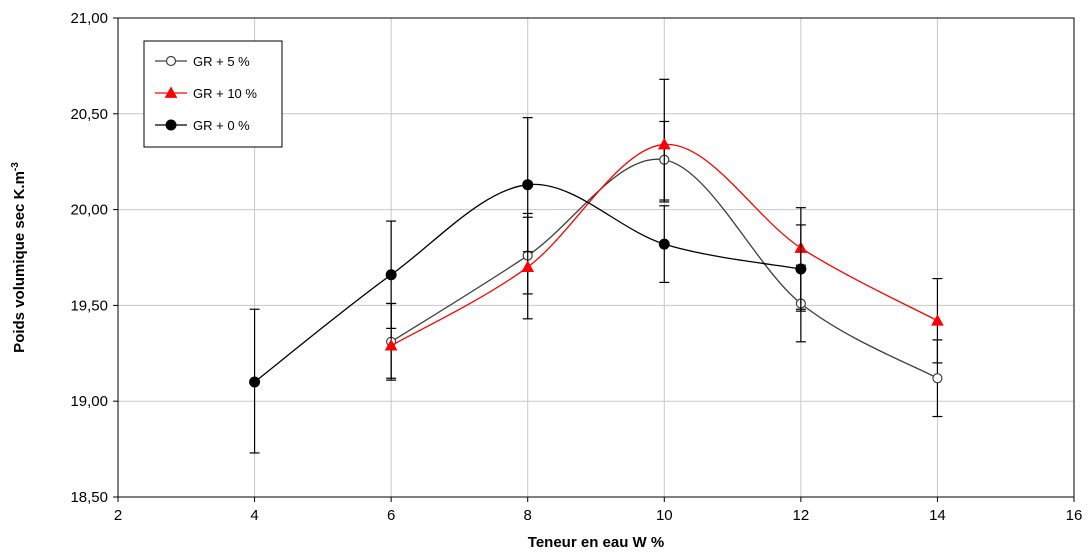  Describe the element at coordinates (19, 262) in the screenshot. I see `y-axis-title-main: Poids volumique sec K.m` at that location.